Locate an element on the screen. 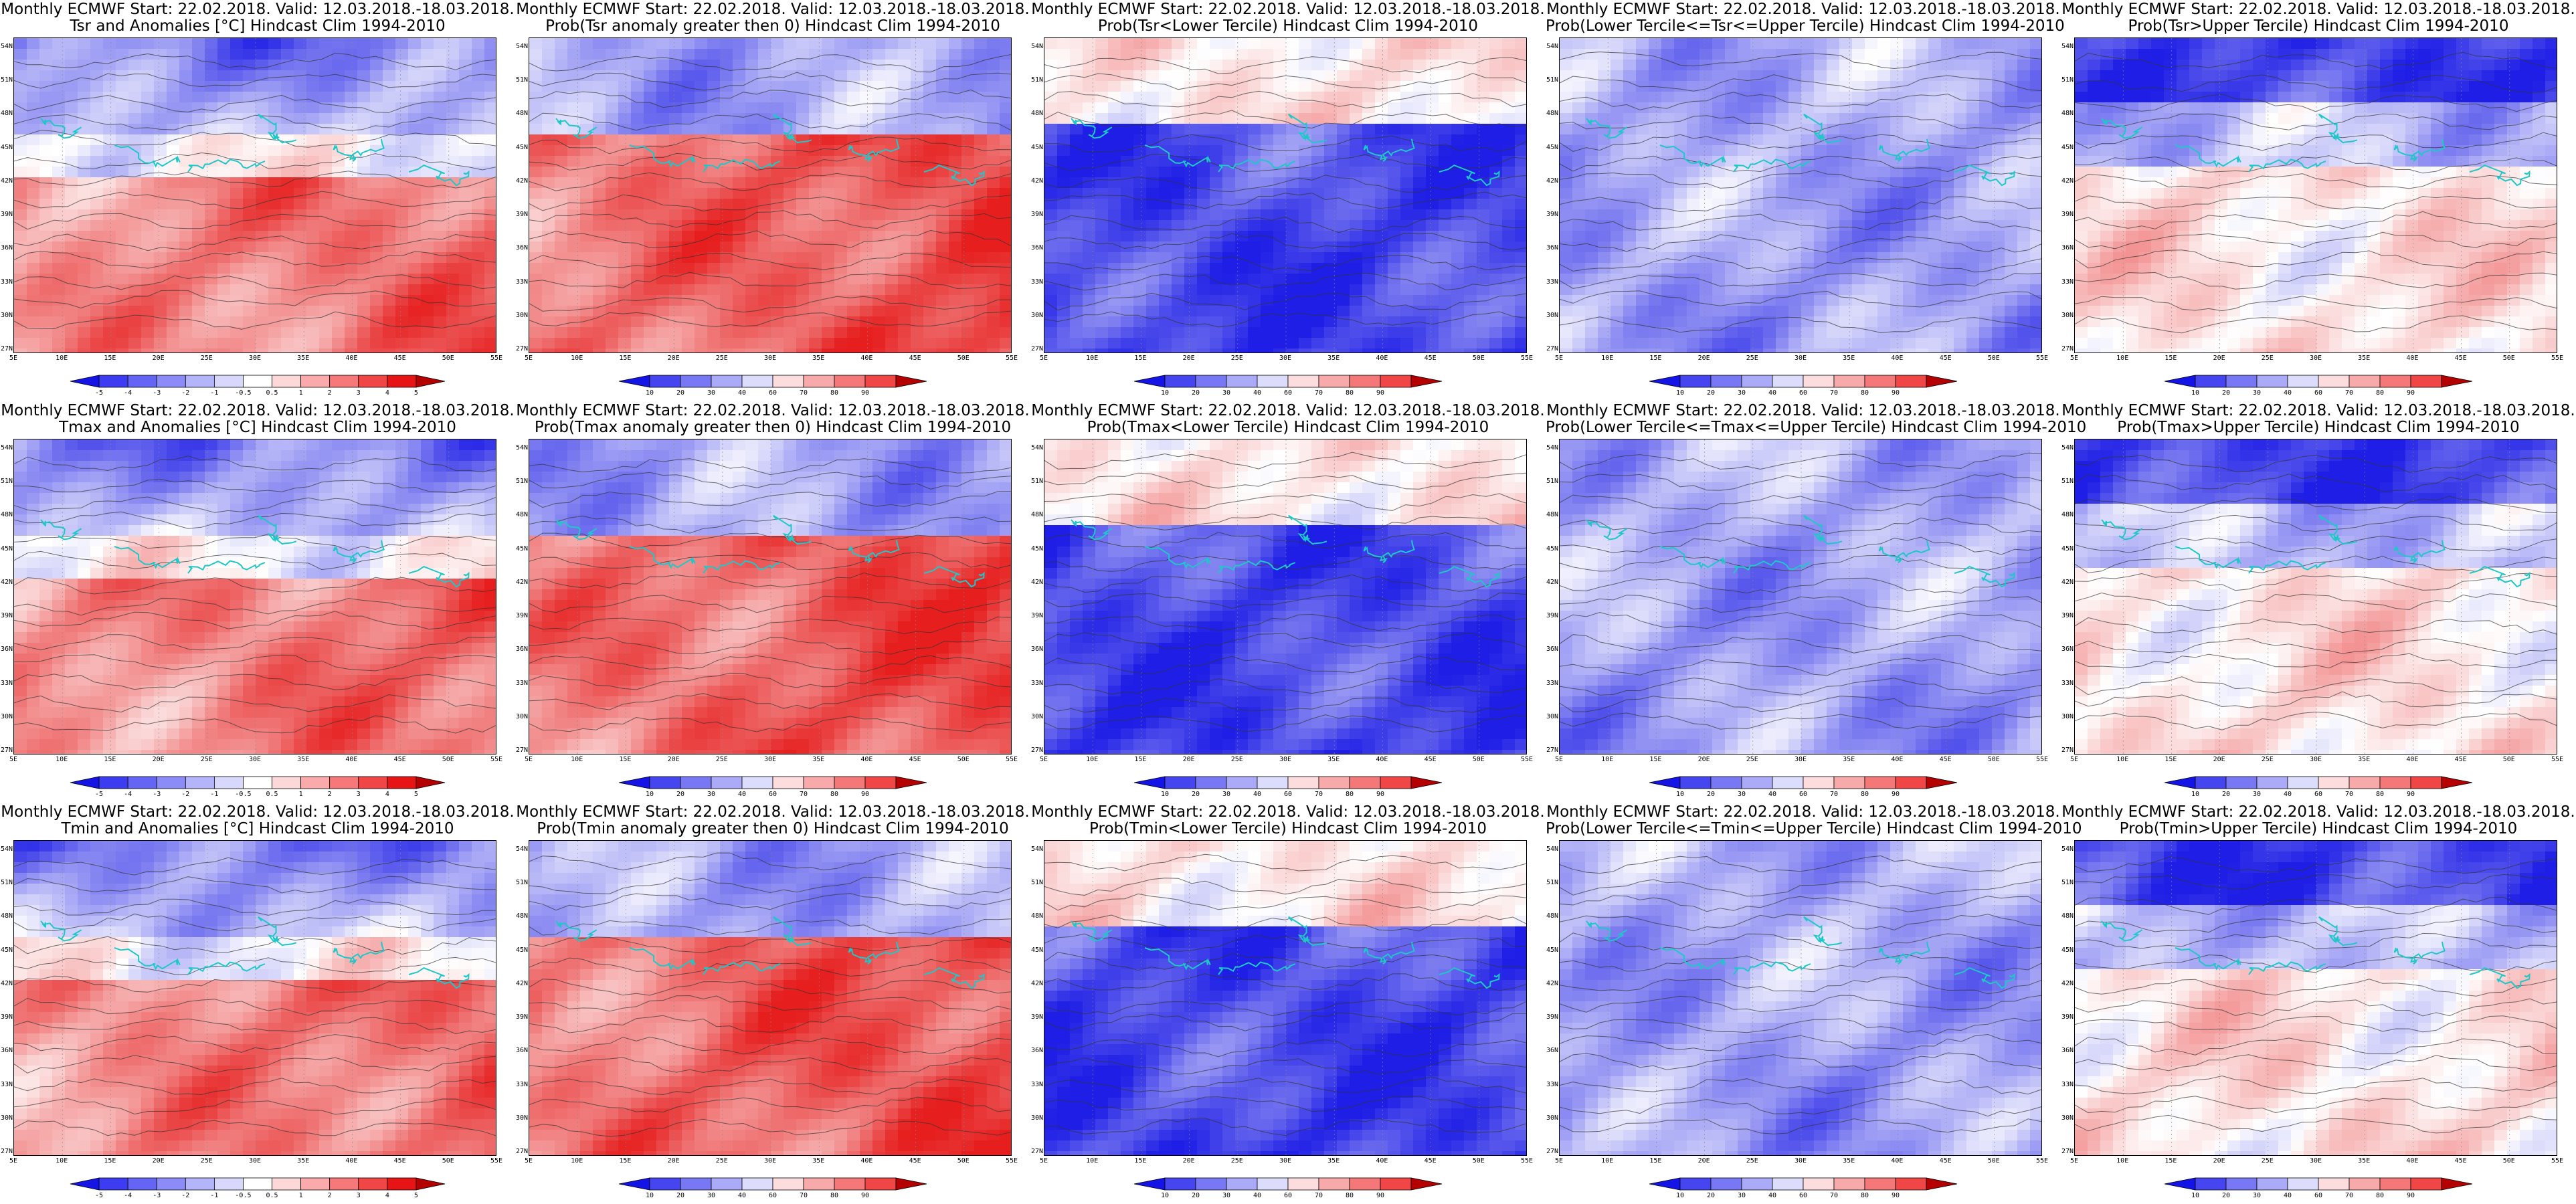 The height and width of the screenshot is (1204, 2576). latitude-label: 48N is located at coordinates (521, 916).